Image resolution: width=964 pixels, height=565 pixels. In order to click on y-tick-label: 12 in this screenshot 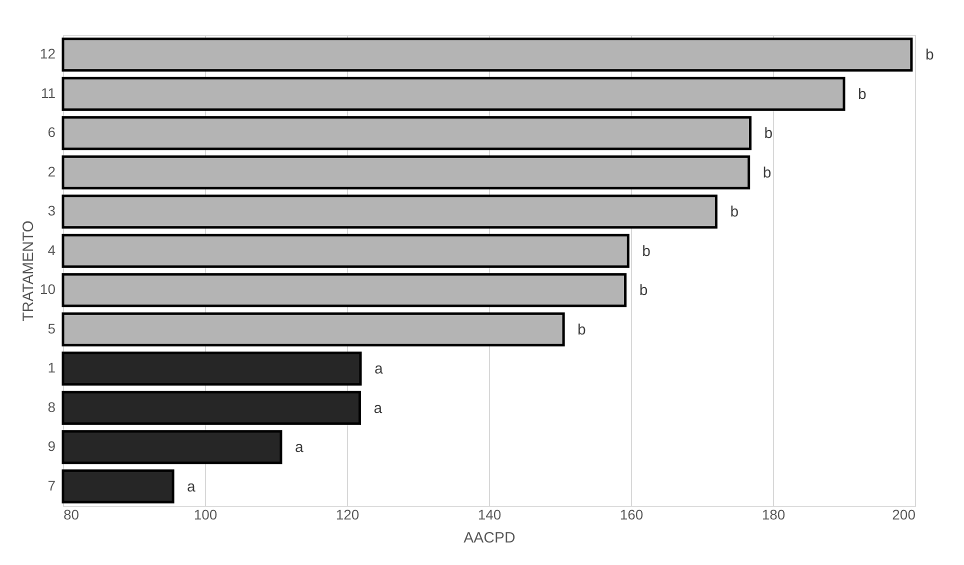, I will do `click(48, 54)`.